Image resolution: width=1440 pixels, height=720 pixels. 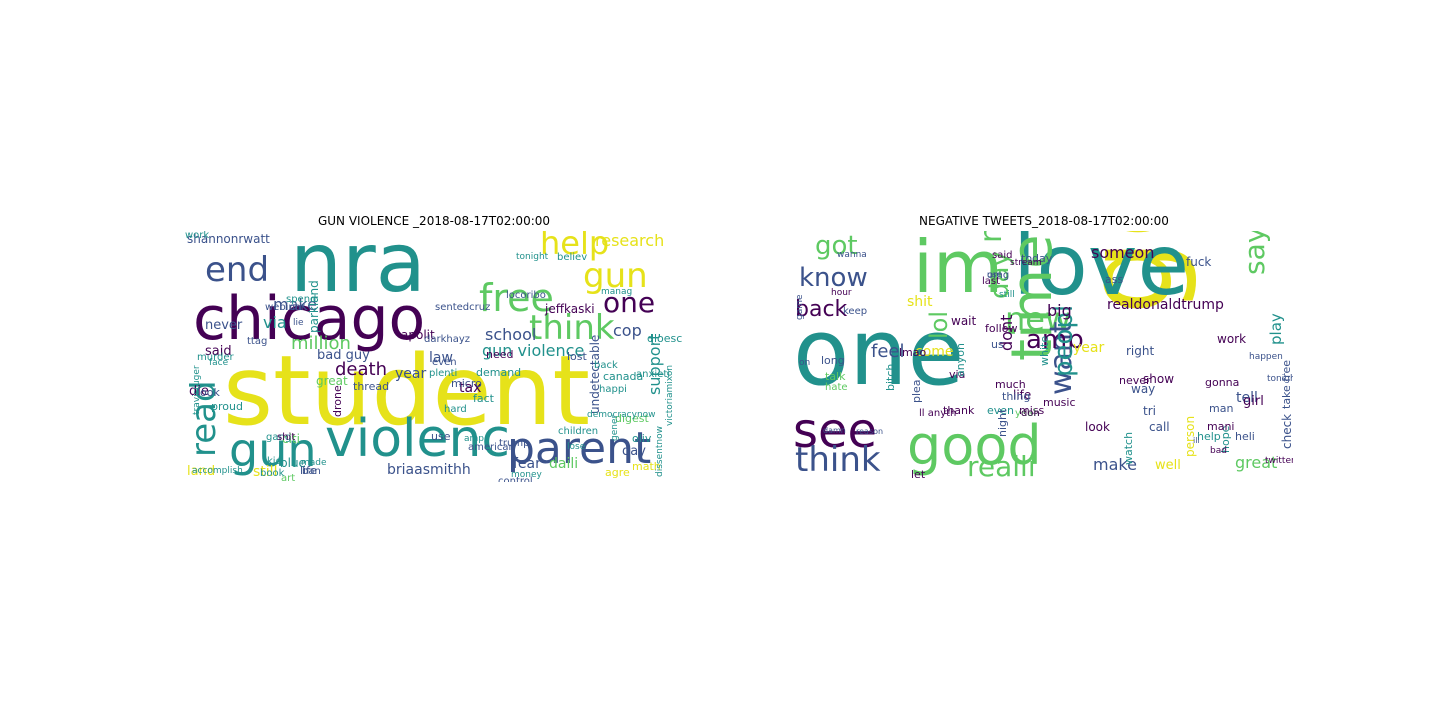 What do you see at coordinates (833, 278) in the screenshot?
I see `negative-tweets-cloud-word: know` at bounding box center [833, 278].